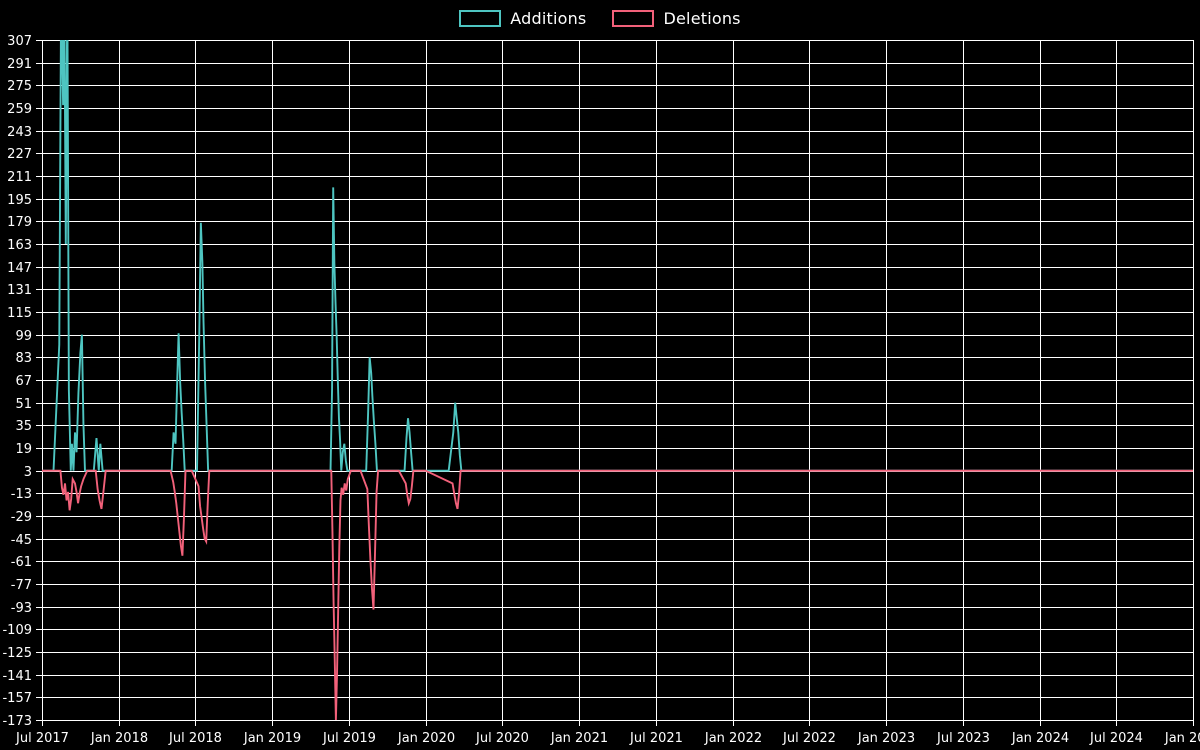 The height and width of the screenshot is (750, 1200). Describe the element at coordinates (480, 18) in the screenshot. I see `legend-swatch-additions-icon` at that location.